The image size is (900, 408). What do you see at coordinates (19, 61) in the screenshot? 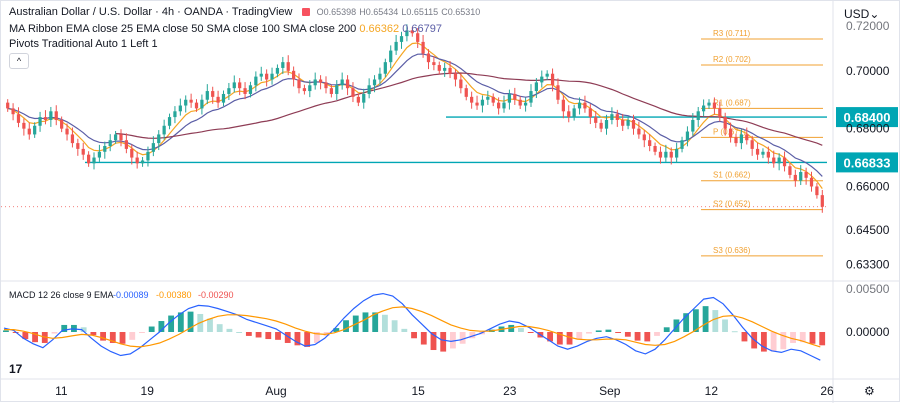
I see `collapse-legend-button: ^` at bounding box center [19, 61].